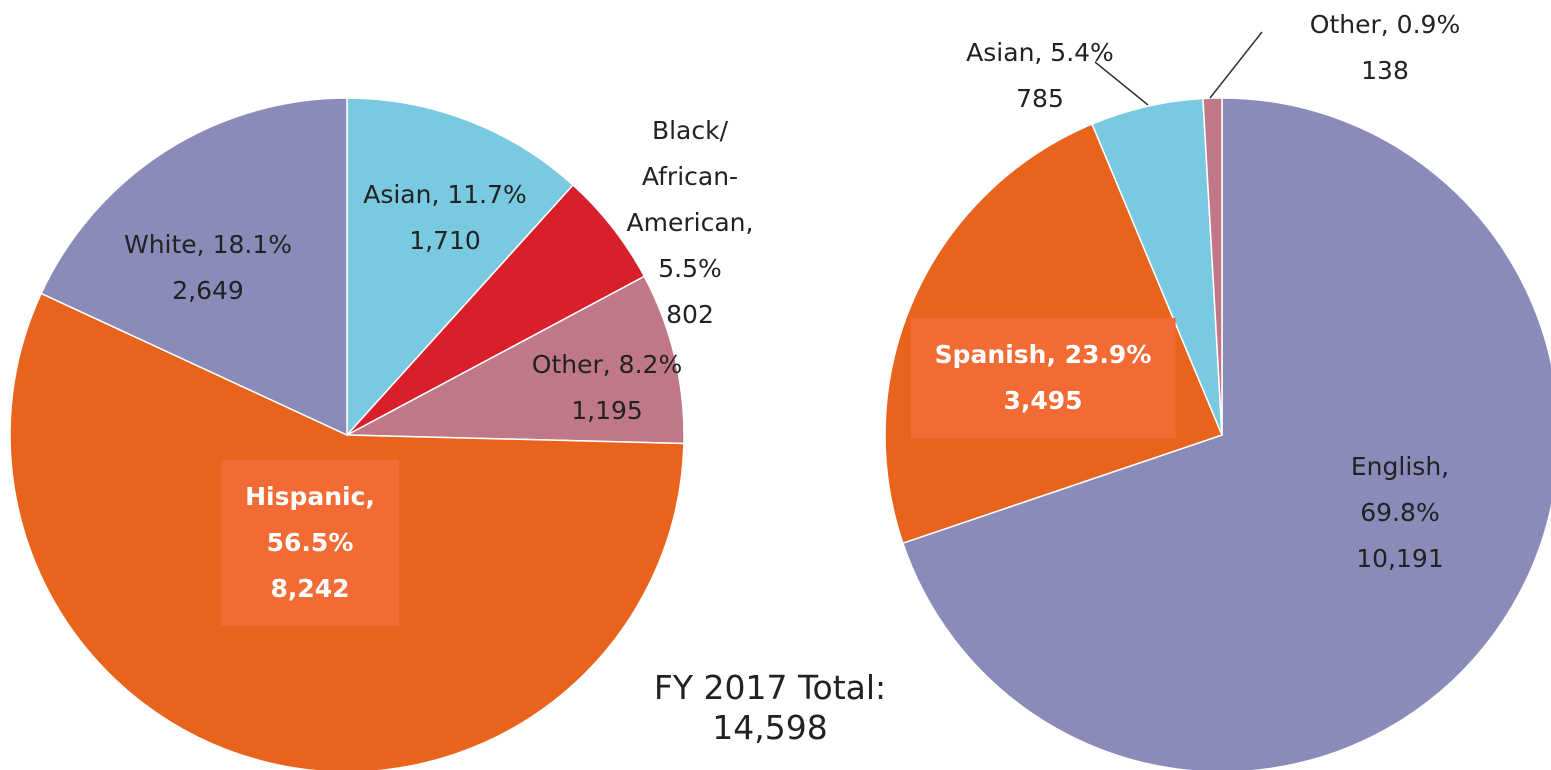  What do you see at coordinates (1400, 558) in the screenshot?
I see `count-label: 10,191` at bounding box center [1400, 558].